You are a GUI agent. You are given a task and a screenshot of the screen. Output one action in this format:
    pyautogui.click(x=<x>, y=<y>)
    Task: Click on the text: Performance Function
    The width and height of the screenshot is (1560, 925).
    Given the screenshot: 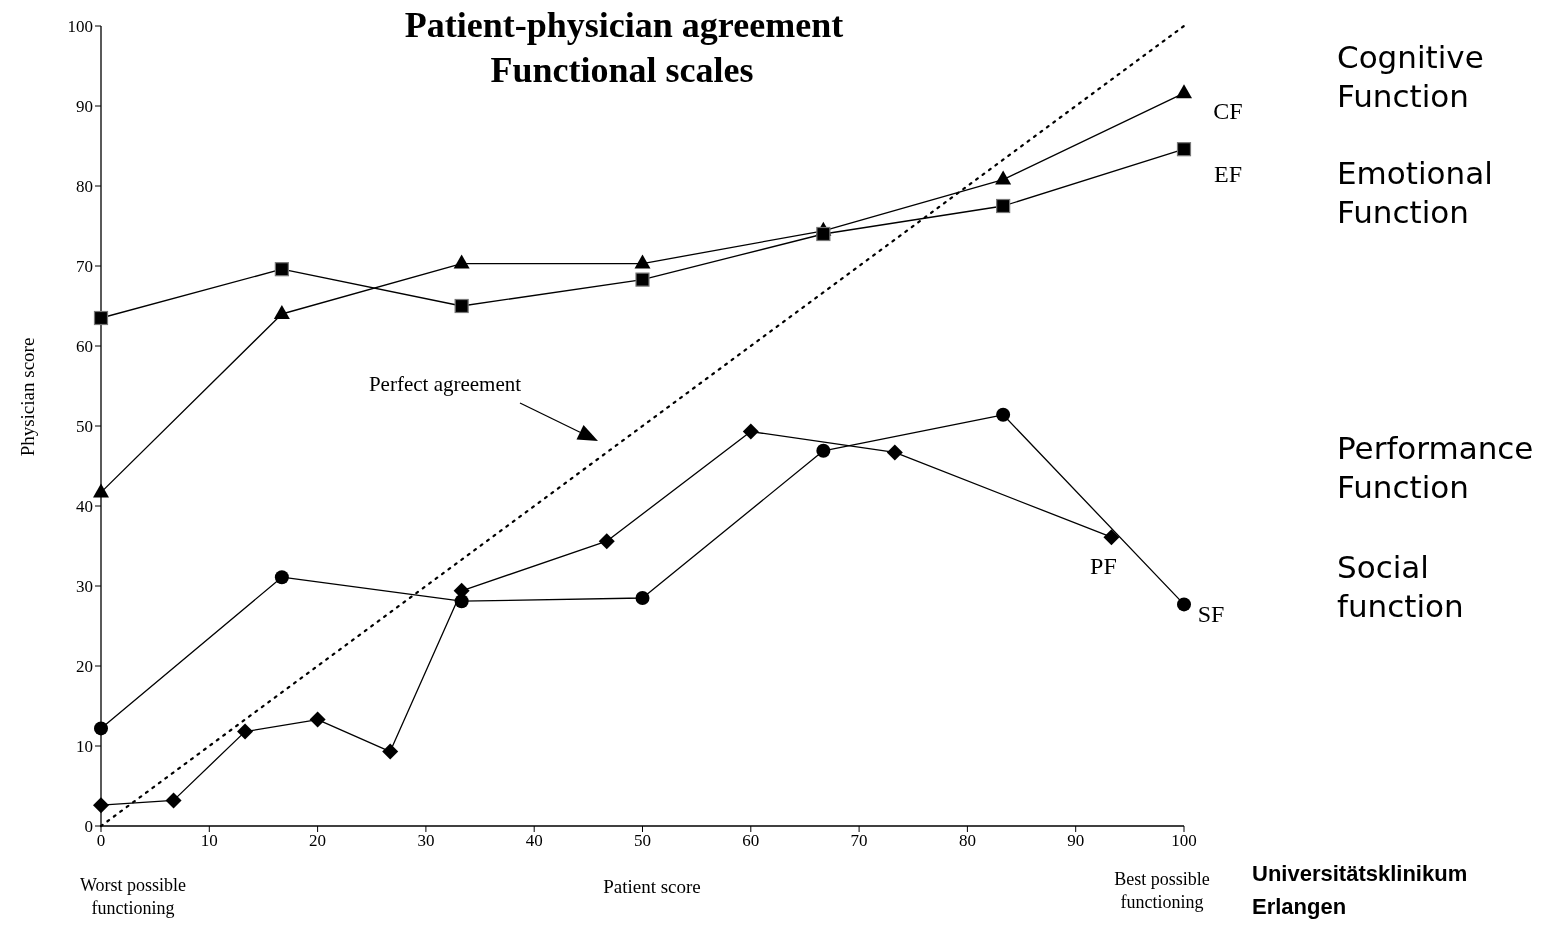 What is the action you would take?
    pyautogui.click(x=1435, y=468)
    